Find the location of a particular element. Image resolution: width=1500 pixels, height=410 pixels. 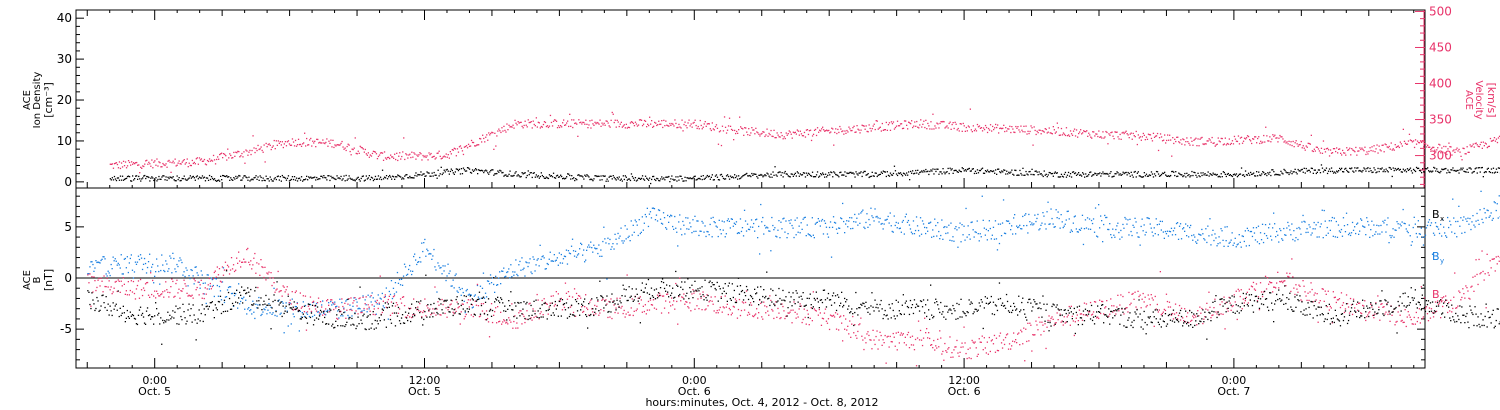

b-tick-label: -5 is located at coordinates (66, 329).